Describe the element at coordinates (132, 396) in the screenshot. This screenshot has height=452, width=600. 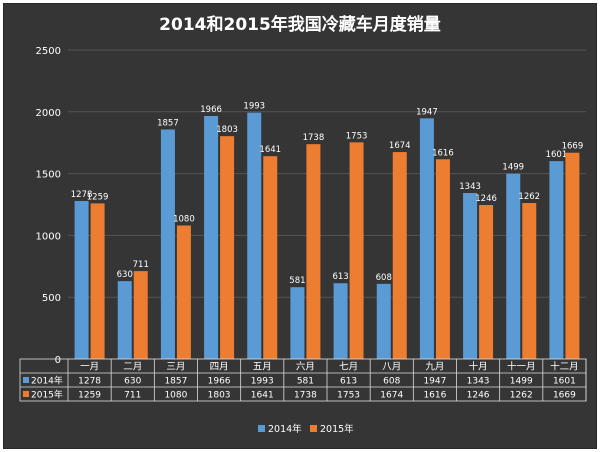
I see `table-cell: 711` at that location.